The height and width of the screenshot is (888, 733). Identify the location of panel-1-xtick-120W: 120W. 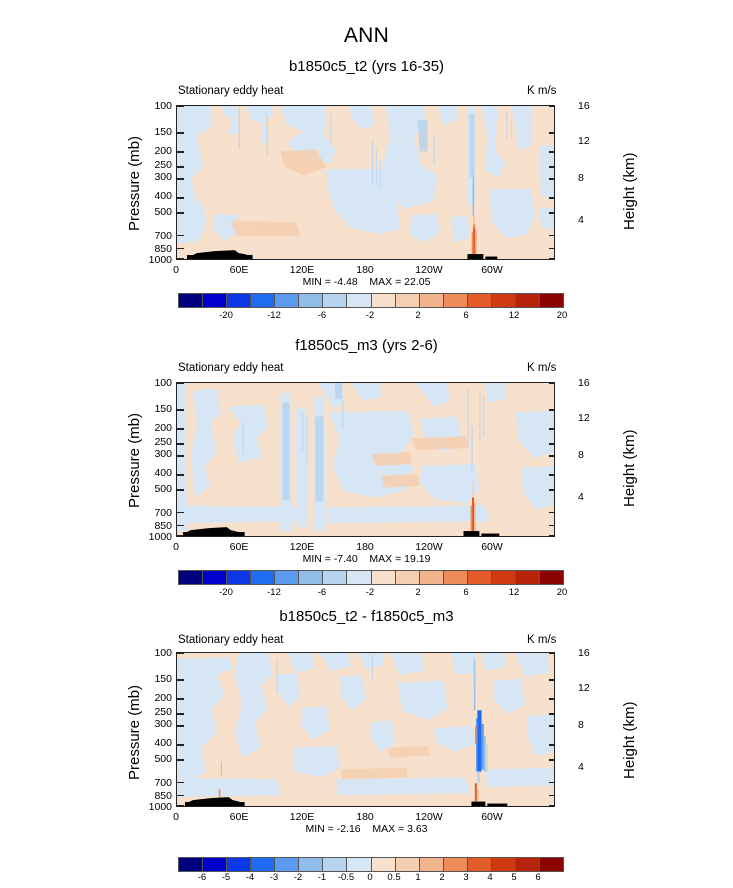
(429, 270).